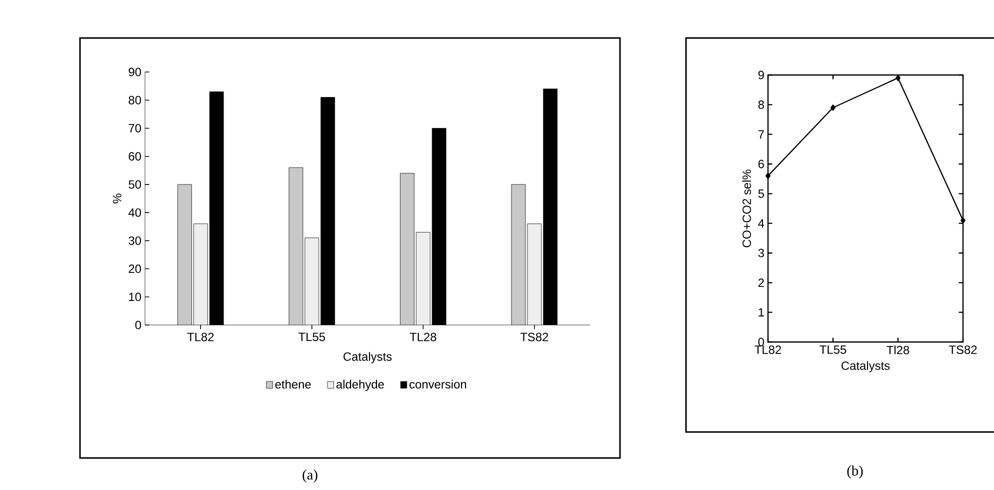  Describe the element at coordinates (761, 134) in the screenshot. I see `y-tick-label: 7` at that location.